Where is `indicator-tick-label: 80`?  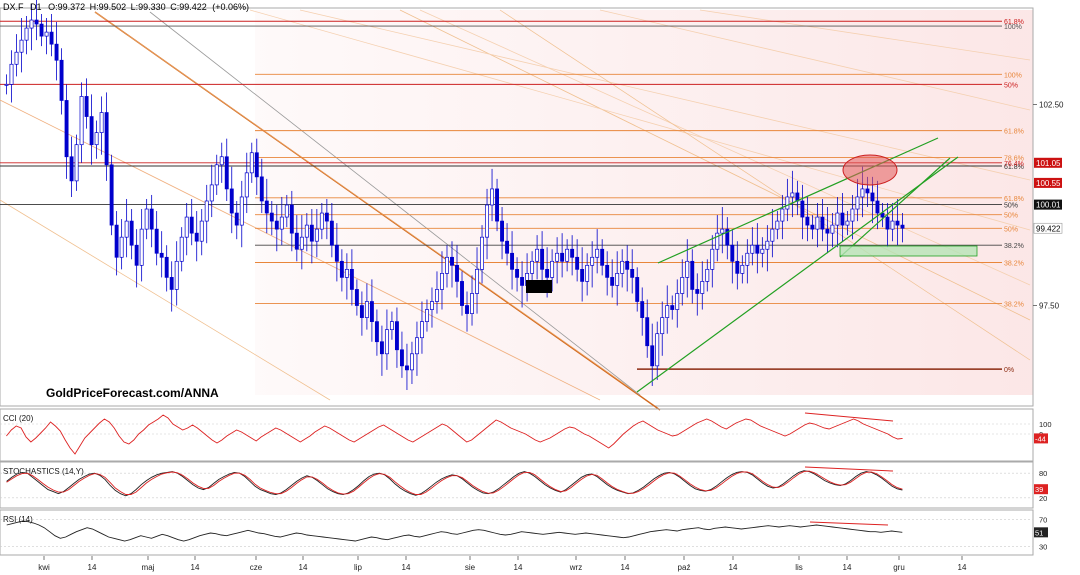
indicator-tick-label: 80 is located at coordinates (1043, 473).